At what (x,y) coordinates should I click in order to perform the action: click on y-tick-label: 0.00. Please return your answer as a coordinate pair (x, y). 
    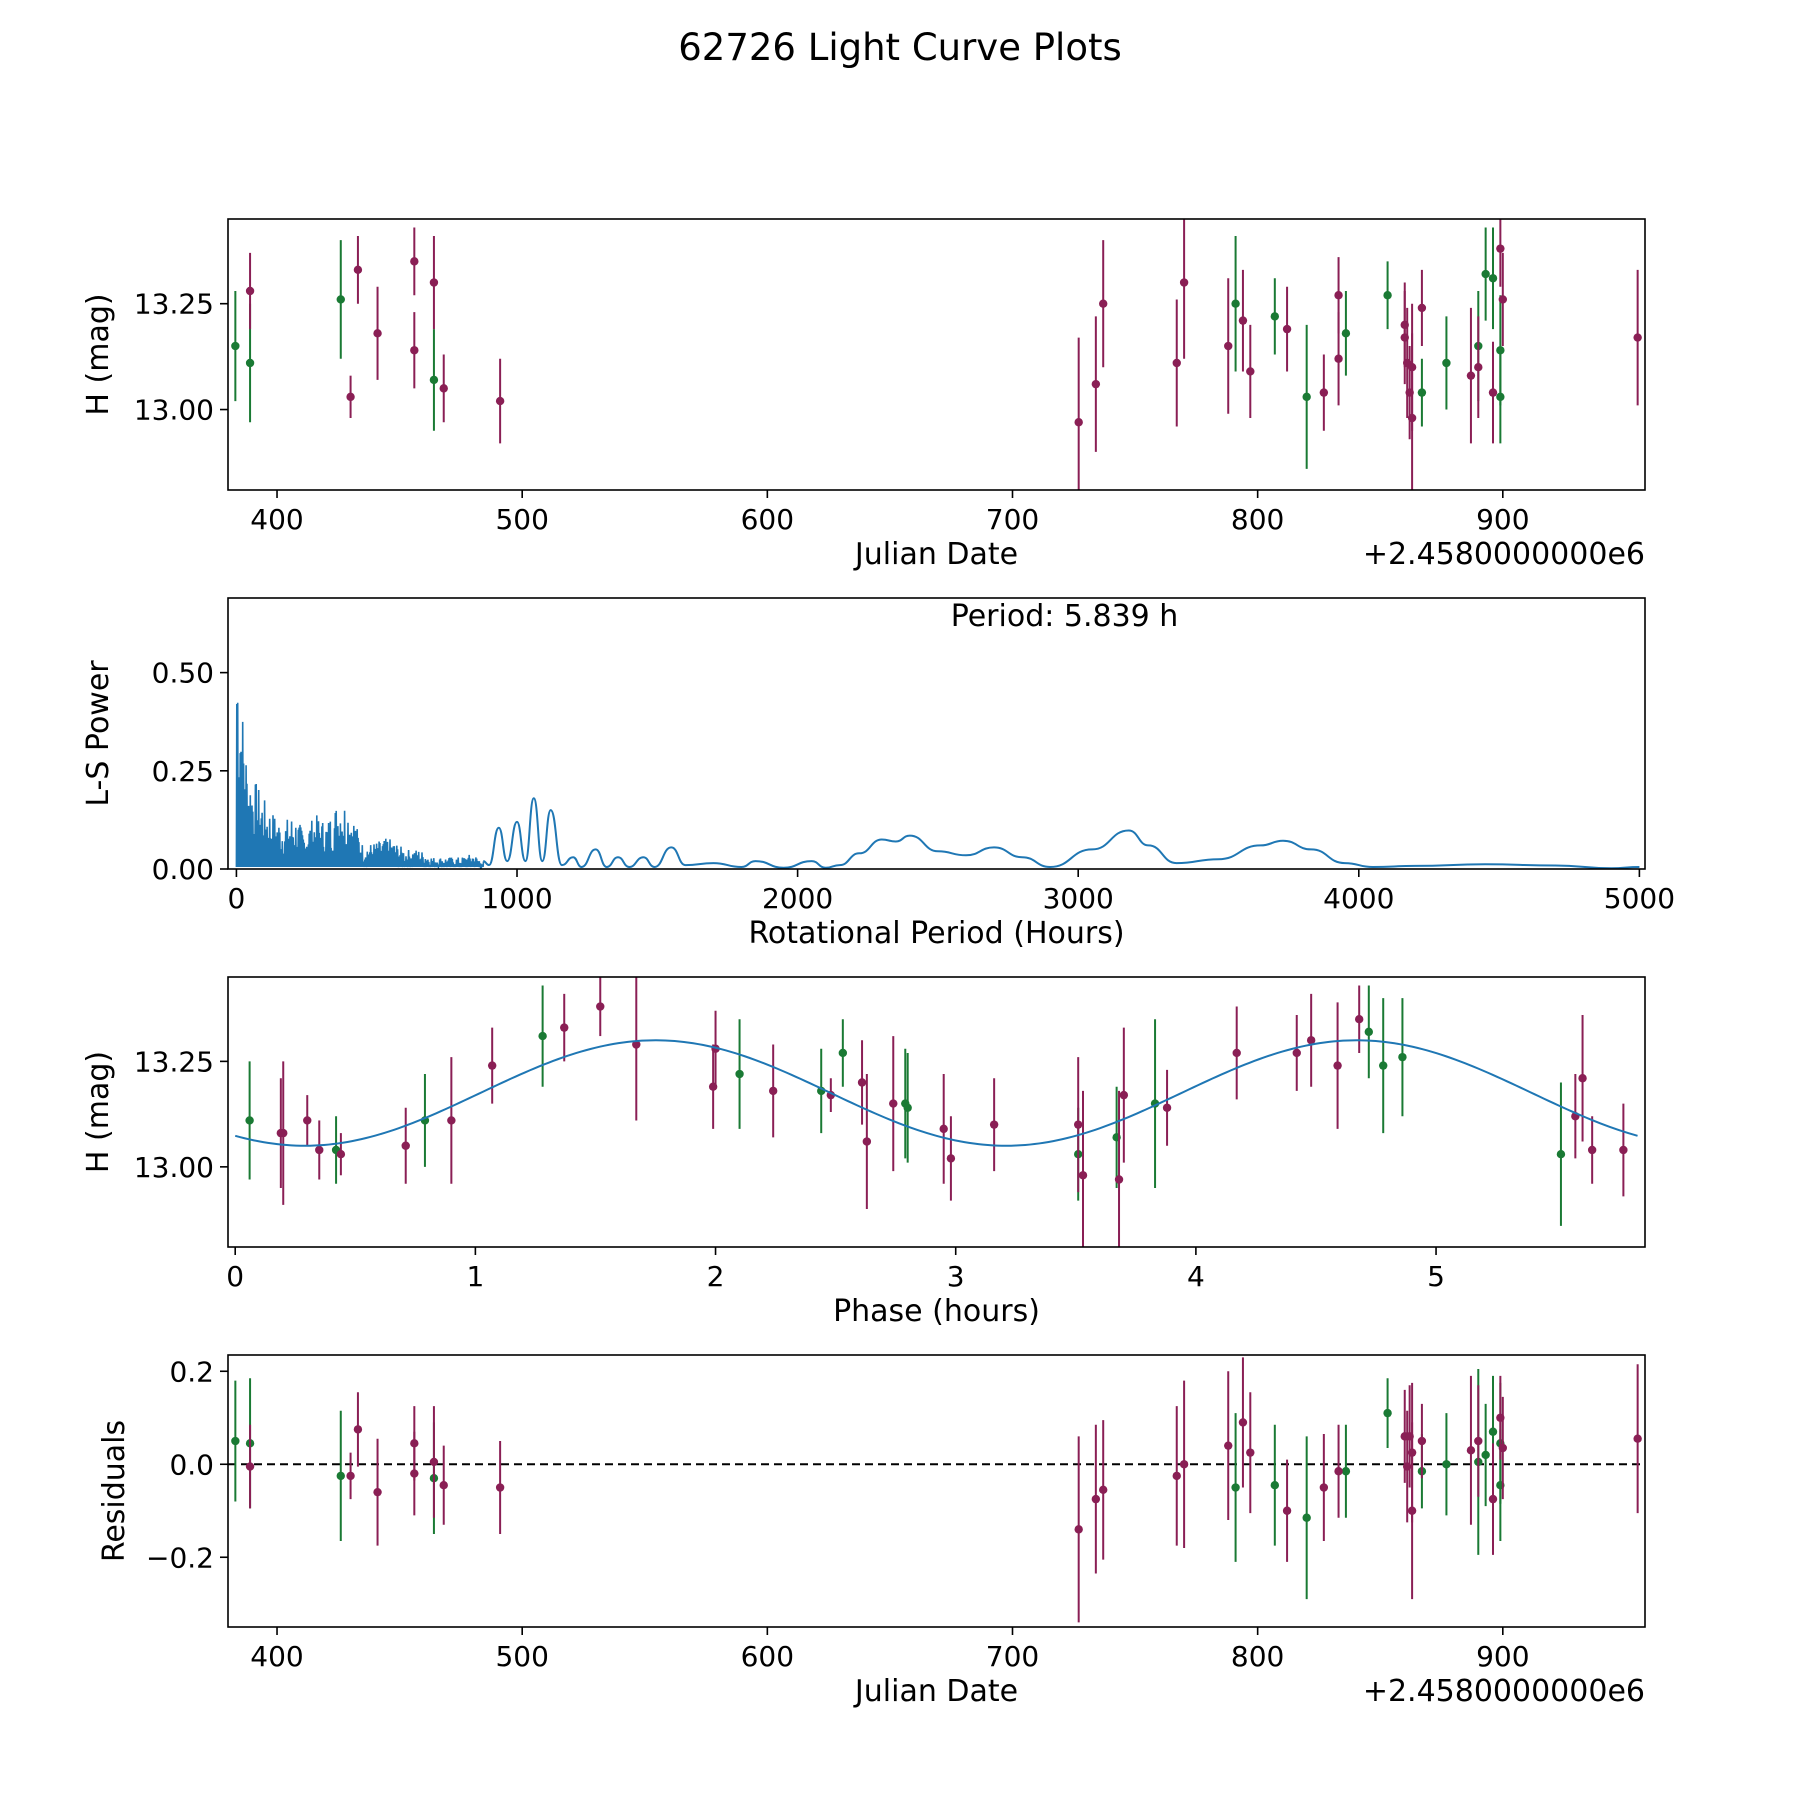
    Looking at the image, I should click on (183, 869).